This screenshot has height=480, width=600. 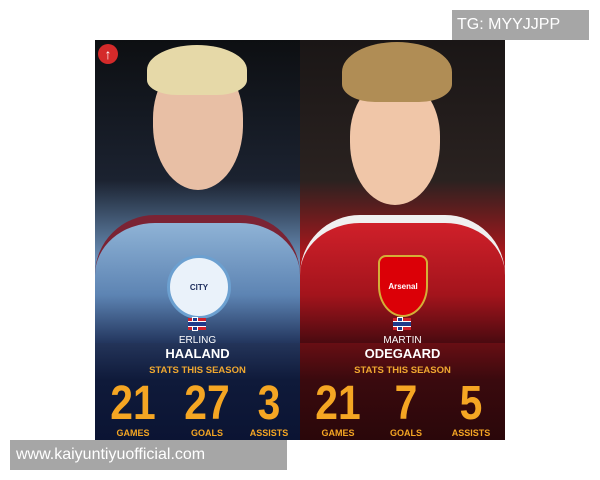 I want to click on stat-goals: 7 GOALS, so click(x=406, y=408).